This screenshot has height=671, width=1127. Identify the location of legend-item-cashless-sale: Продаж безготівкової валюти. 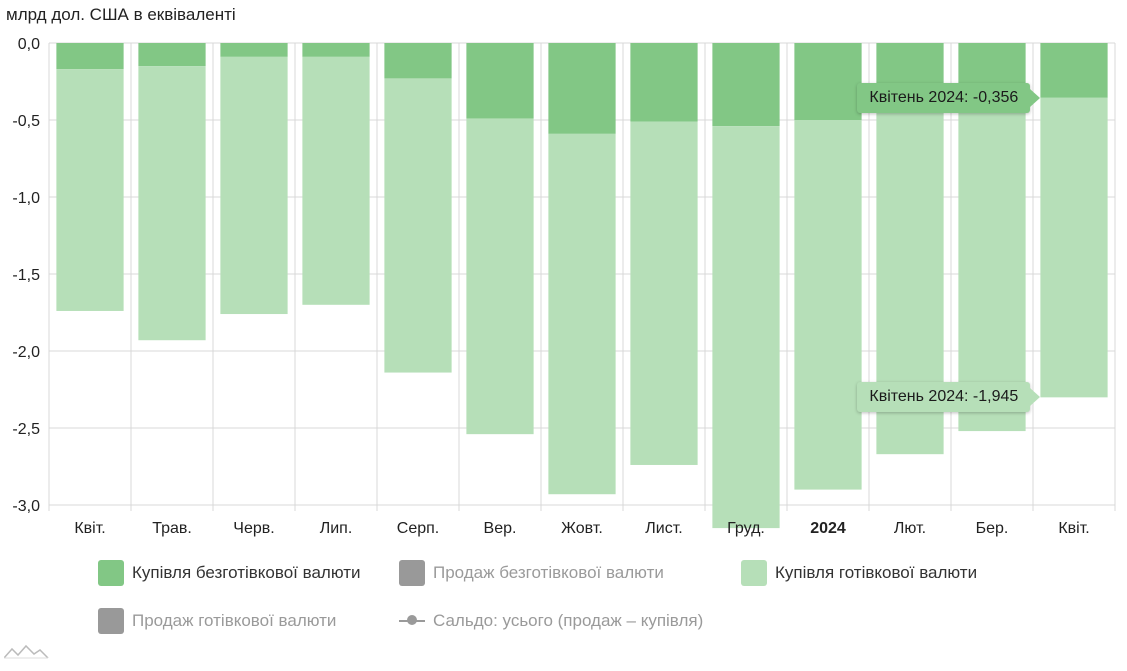
(531, 573).